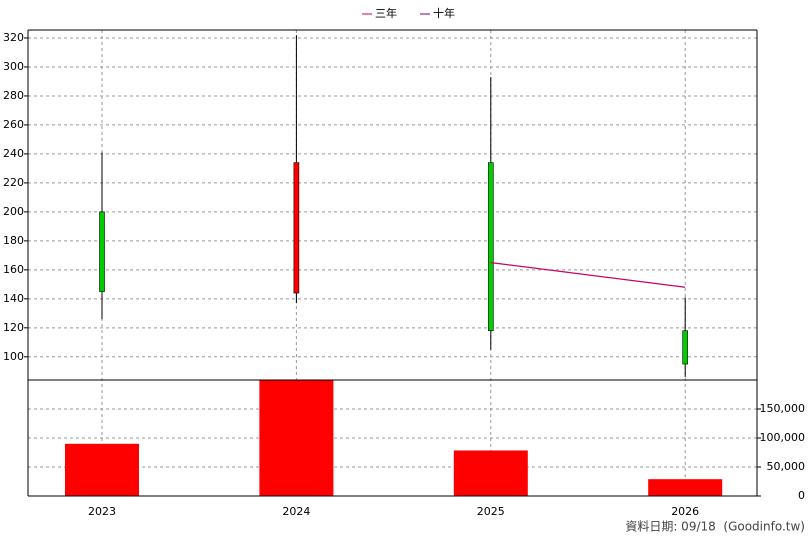 Image resolution: width=808 pixels, height=540 pixels. What do you see at coordinates (13, 124) in the screenshot?
I see `y-tick-label: 260` at bounding box center [13, 124].